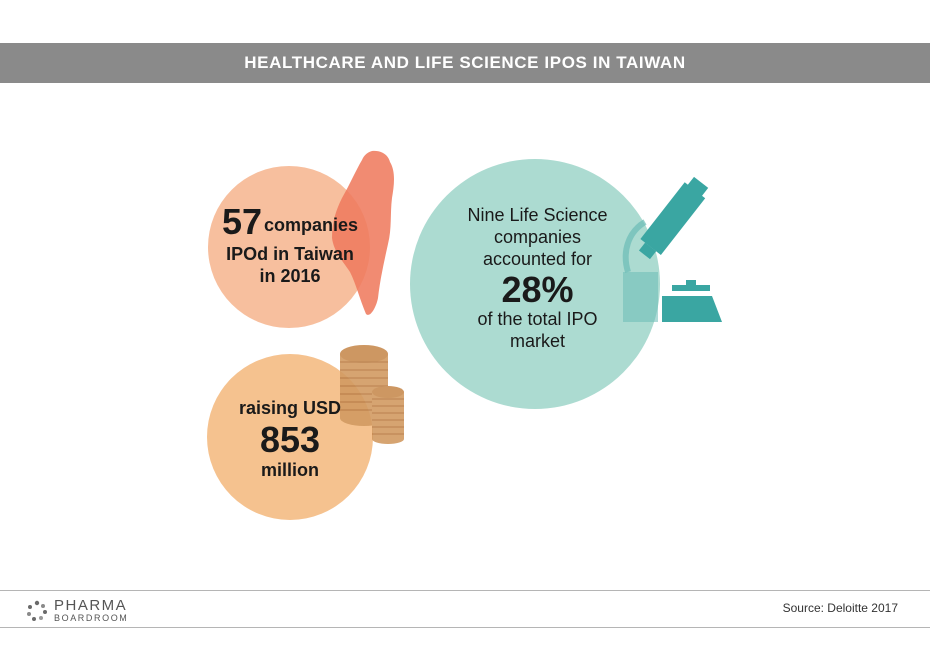  I want to click on life-science-circle, so click(535, 284).